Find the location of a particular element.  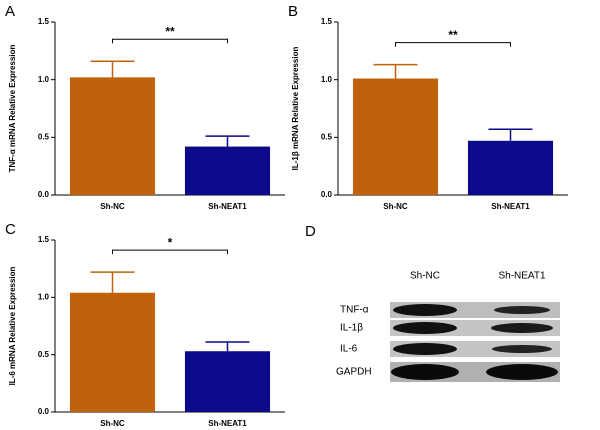

panel-label: A is located at coordinates (10, 11).